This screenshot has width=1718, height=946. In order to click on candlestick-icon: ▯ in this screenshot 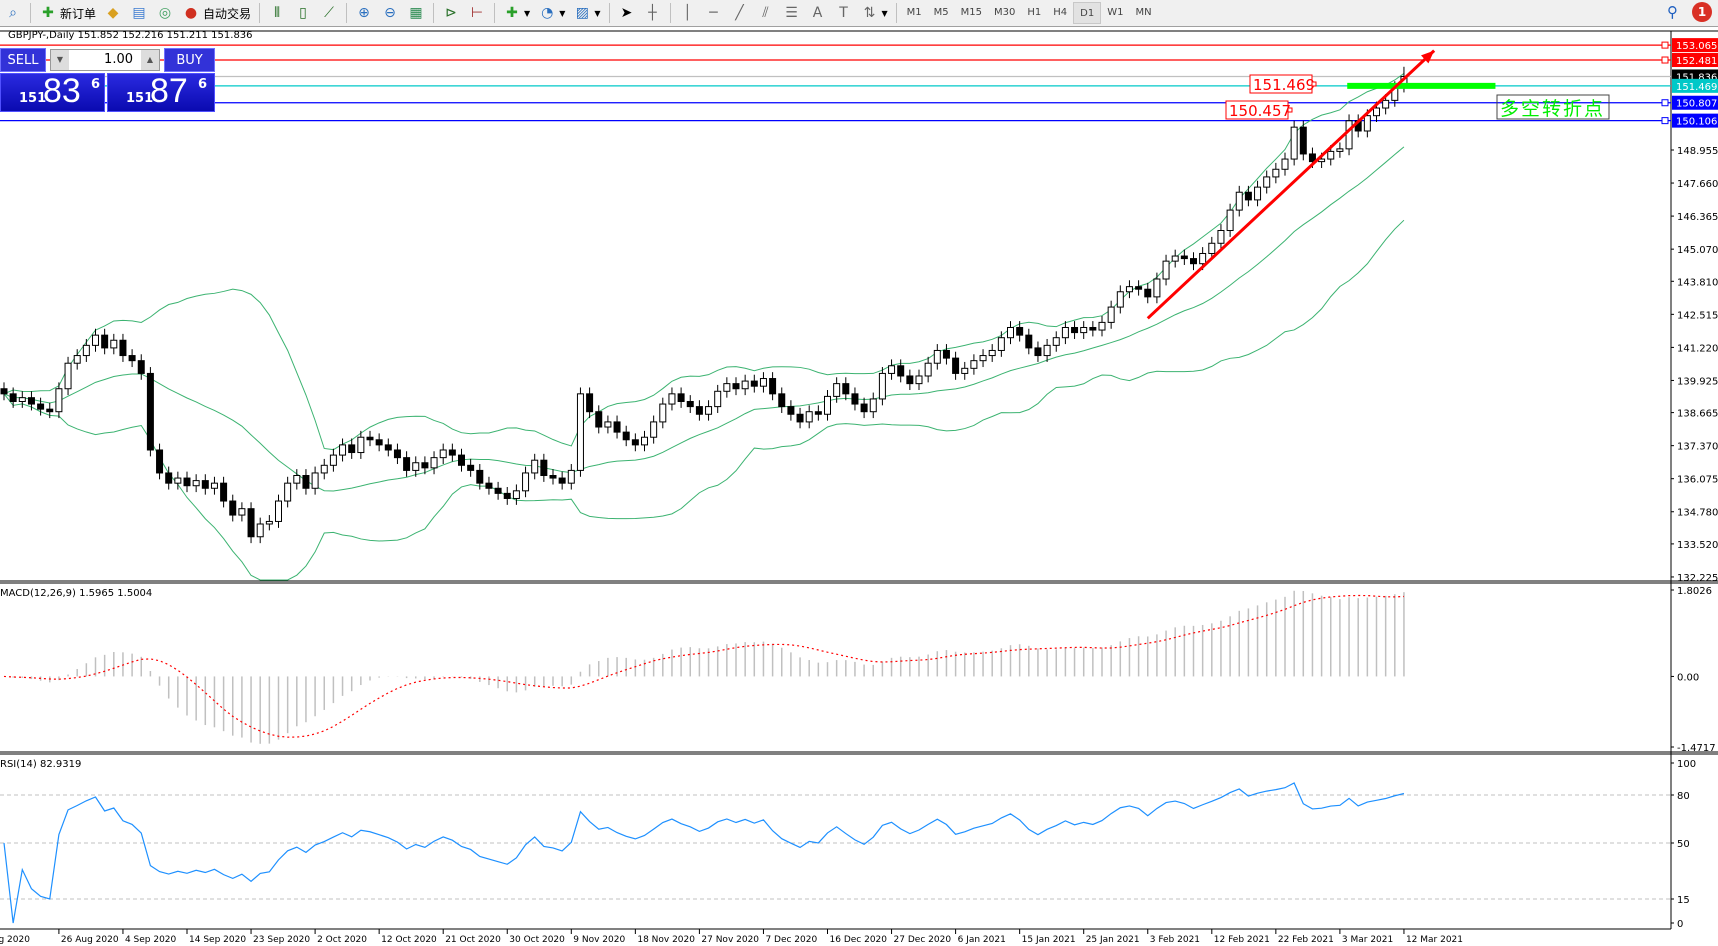, I will do `click(303, 13)`.